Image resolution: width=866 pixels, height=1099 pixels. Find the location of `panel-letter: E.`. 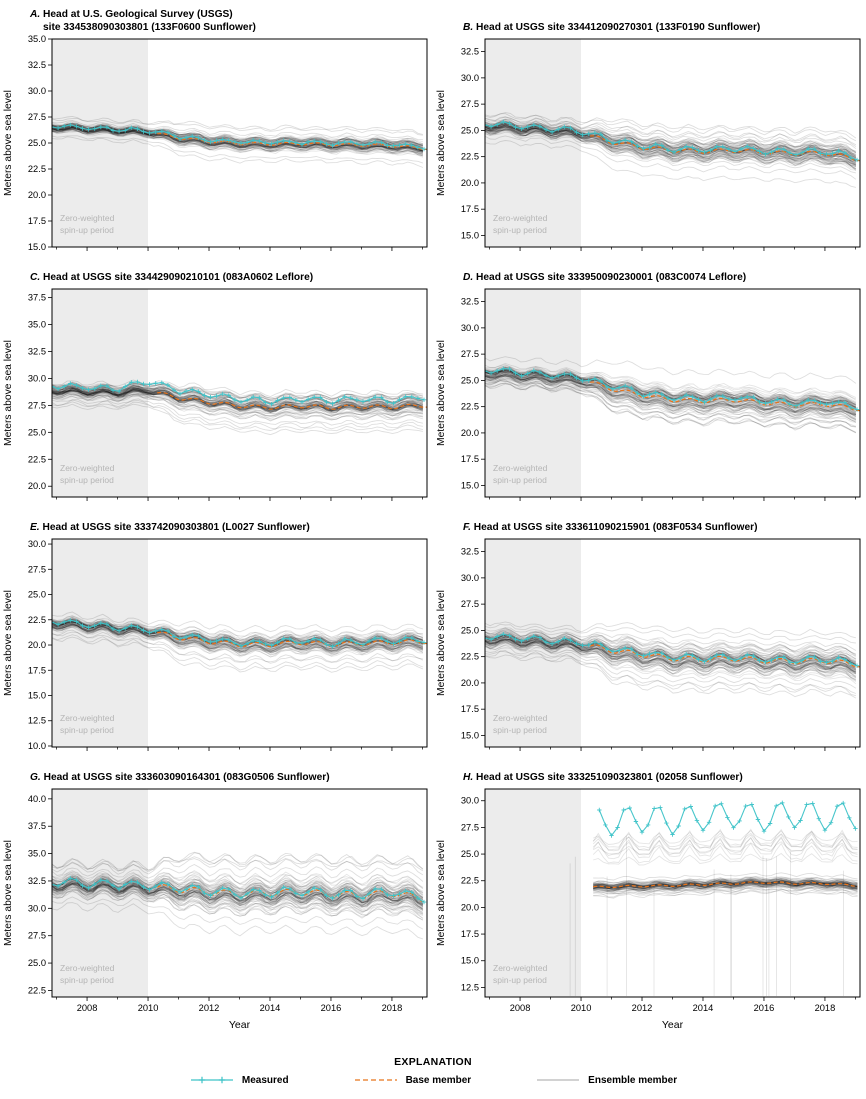

panel-letter: E. is located at coordinates (35, 527).